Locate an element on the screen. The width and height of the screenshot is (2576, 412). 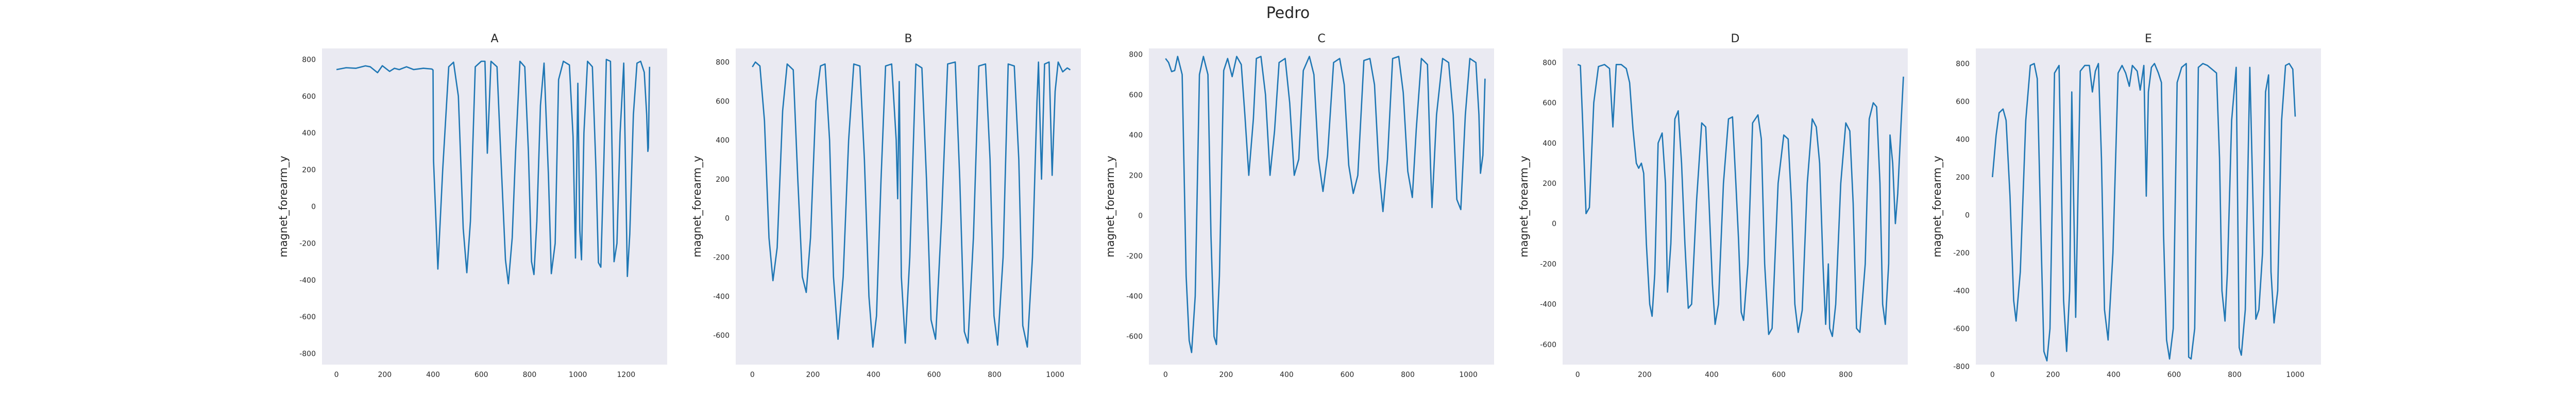
panel-title: E is located at coordinates (2148, 38).